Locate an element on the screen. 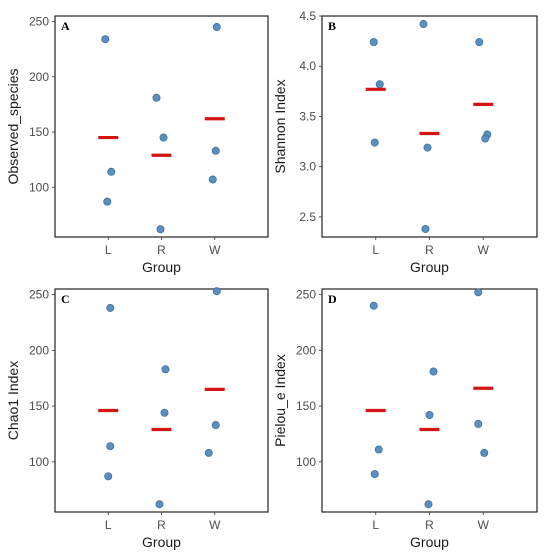 Image resolution: width=550 pixels, height=553 pixels. y-tick-label: 3.5 is located at coordinates (307, 116).